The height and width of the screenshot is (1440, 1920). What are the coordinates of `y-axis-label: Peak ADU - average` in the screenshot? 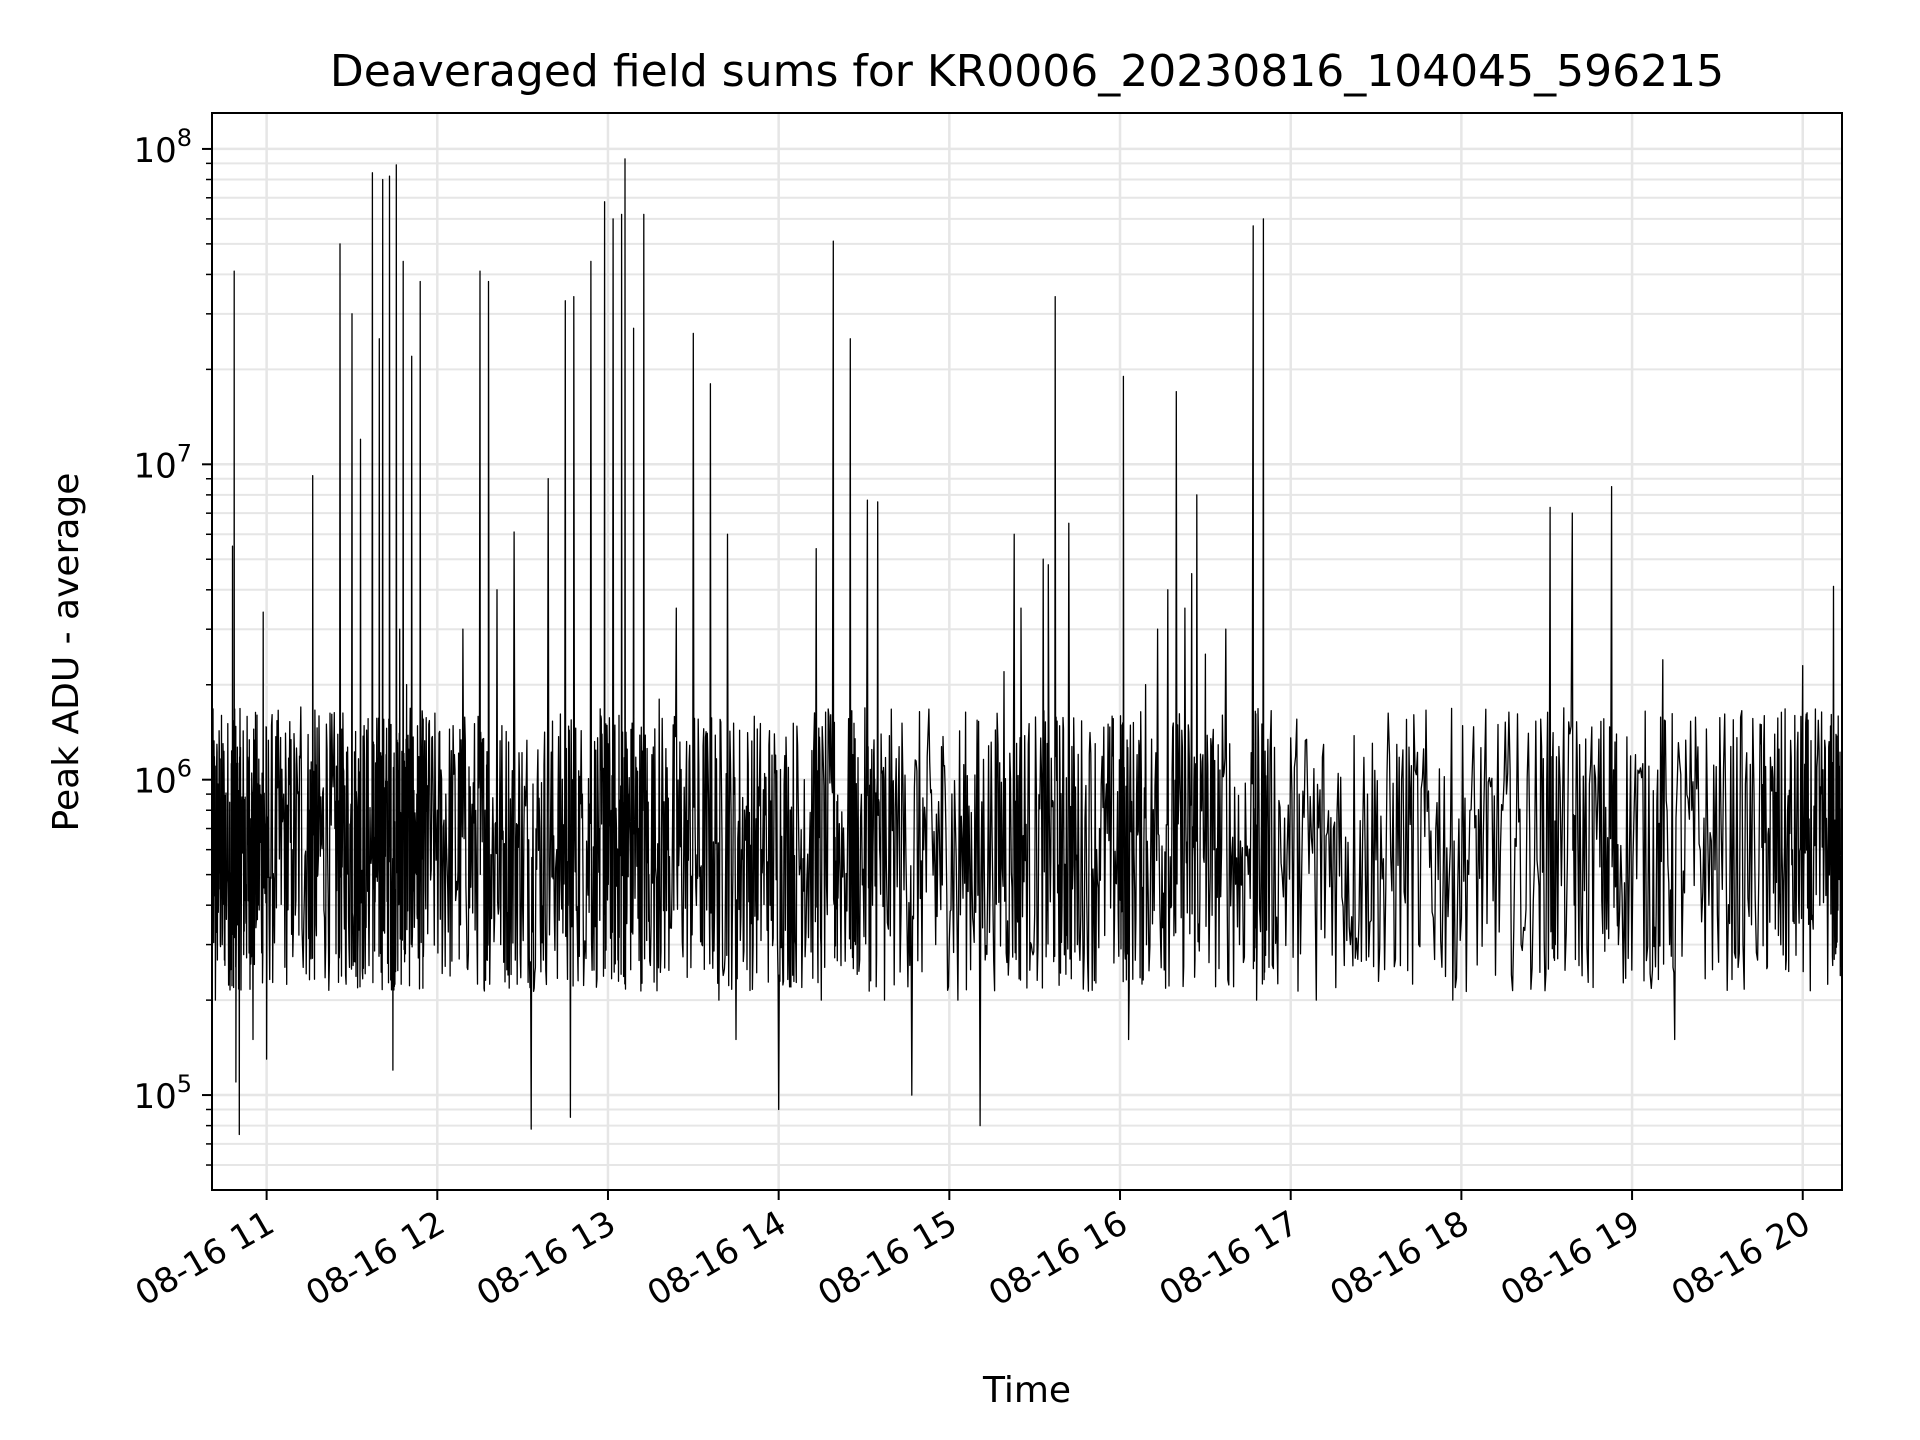 It's located at (66, 652).